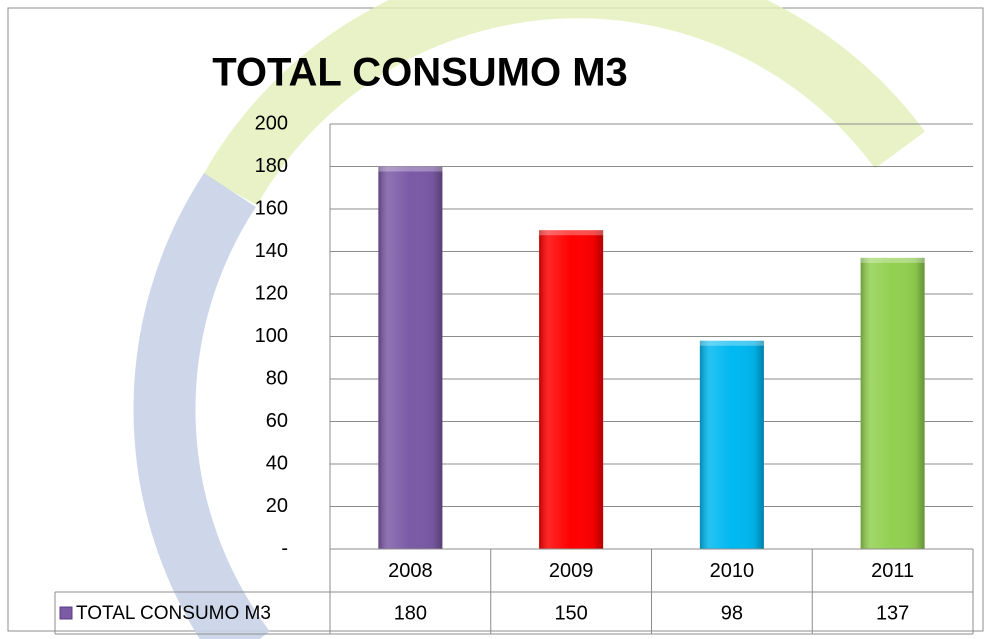  What do you see at coordinates (277, 378) in the screenshot?
I see `y-tick-label: 80` at bounding box center [277, 378].